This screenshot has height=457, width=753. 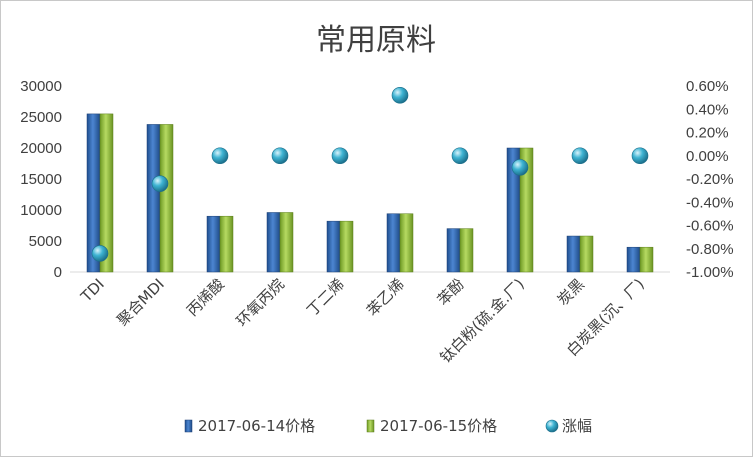 I want to click on category-label: 环氧丙烷, so click(x=260, y=302).